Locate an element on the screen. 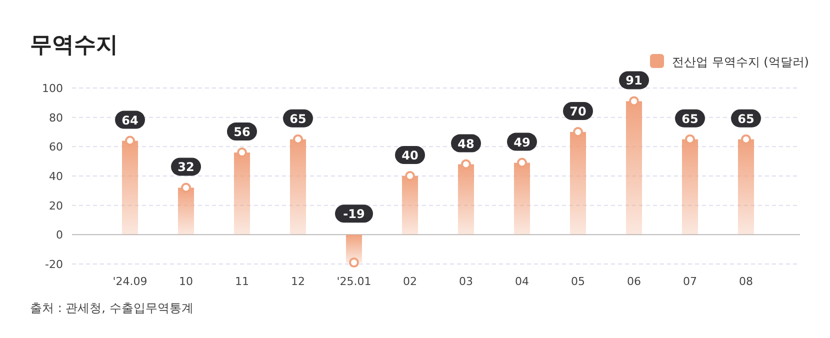 The width and height of the screenshot is (830, 338). x-tick-label: 11 is located at coordinates (242, 281).